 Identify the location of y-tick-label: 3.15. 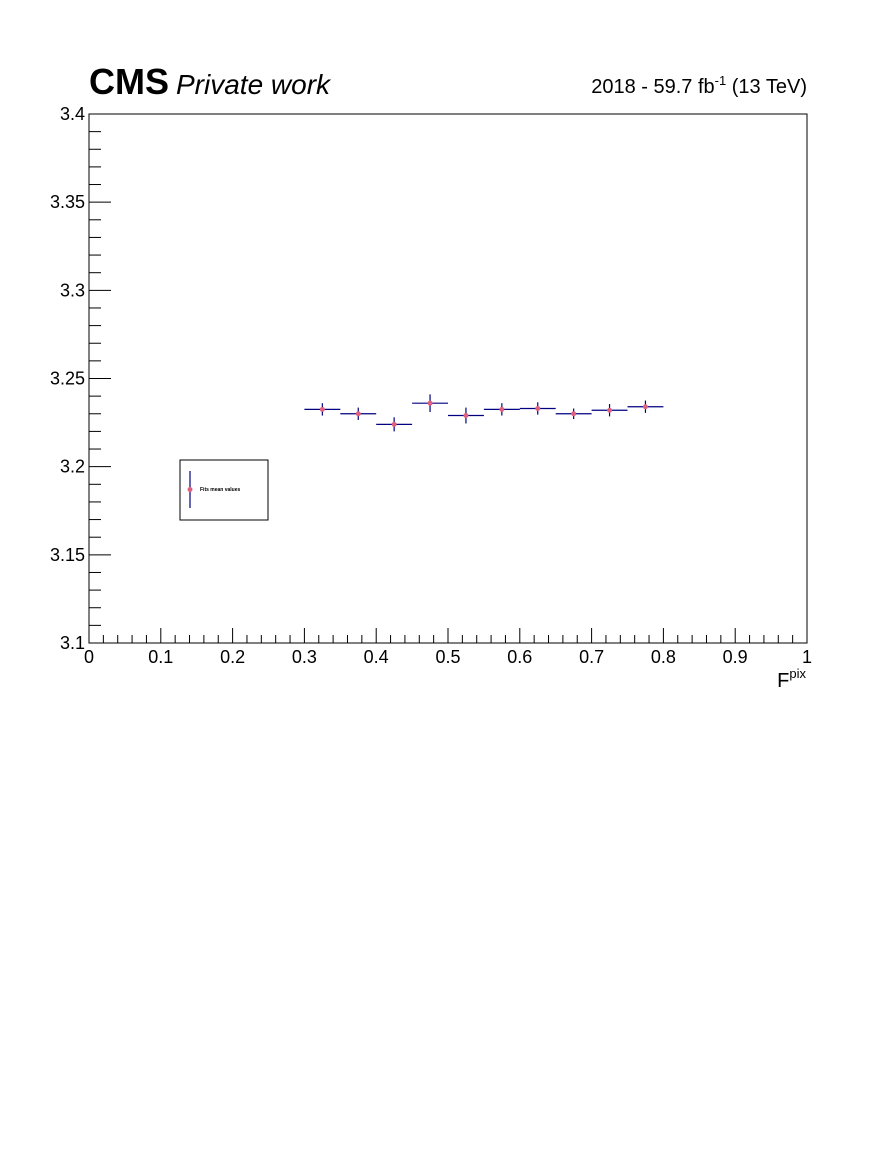
(67, 555).